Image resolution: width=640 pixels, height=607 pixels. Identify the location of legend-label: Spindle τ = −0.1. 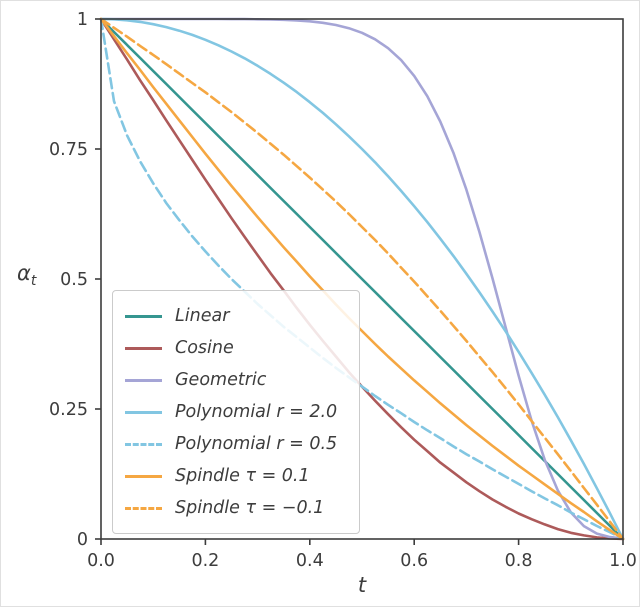
(250, 508).